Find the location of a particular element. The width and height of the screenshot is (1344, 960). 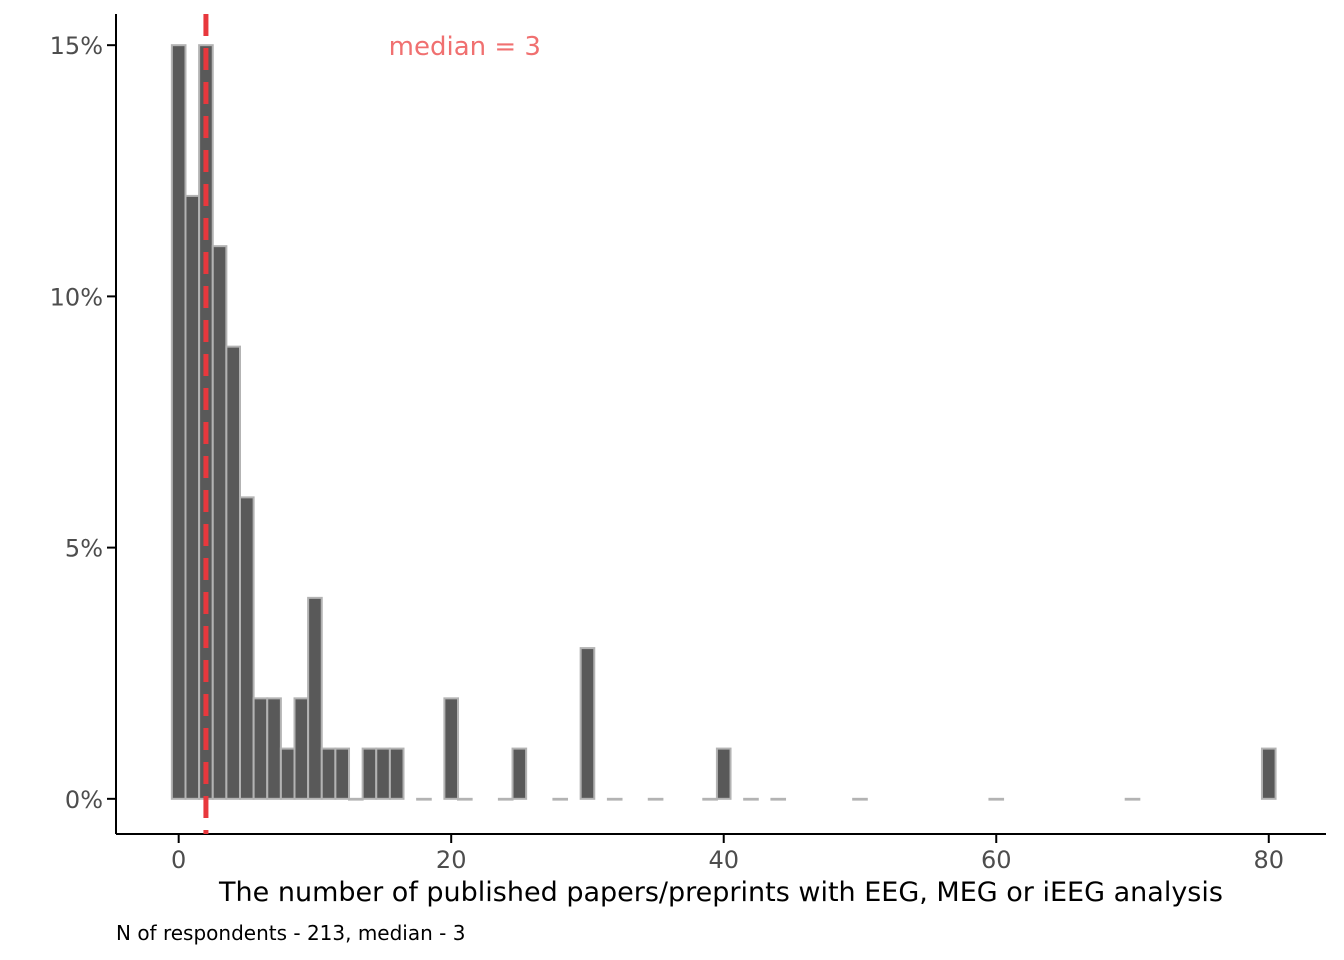

x-tick-label: 80 is located at coordinates (1268, 860).